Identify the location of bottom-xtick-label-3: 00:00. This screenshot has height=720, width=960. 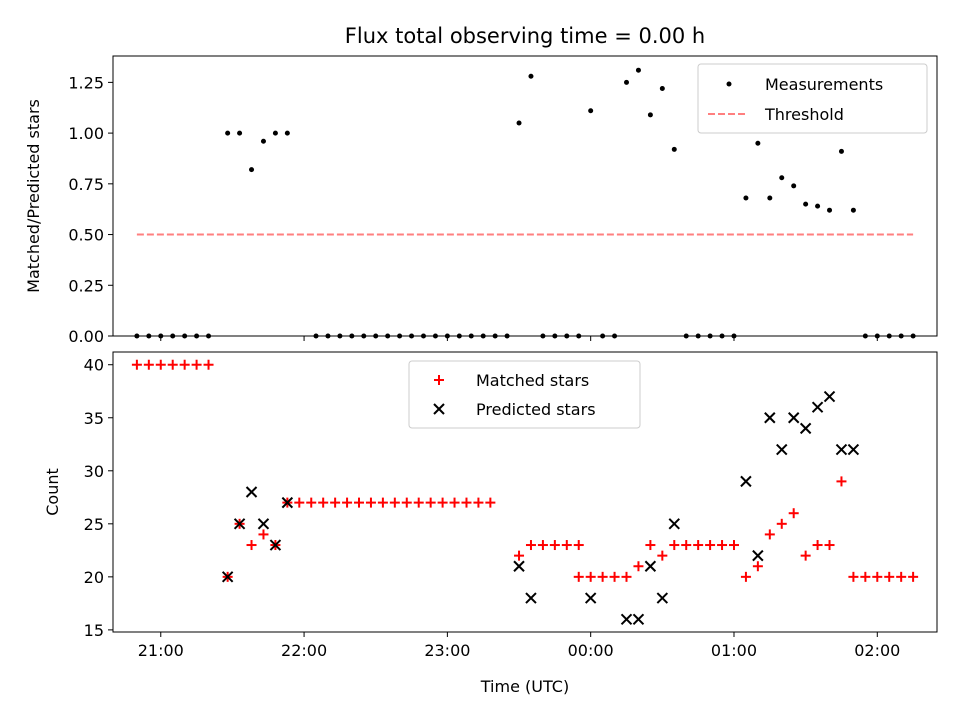
(591, 650).